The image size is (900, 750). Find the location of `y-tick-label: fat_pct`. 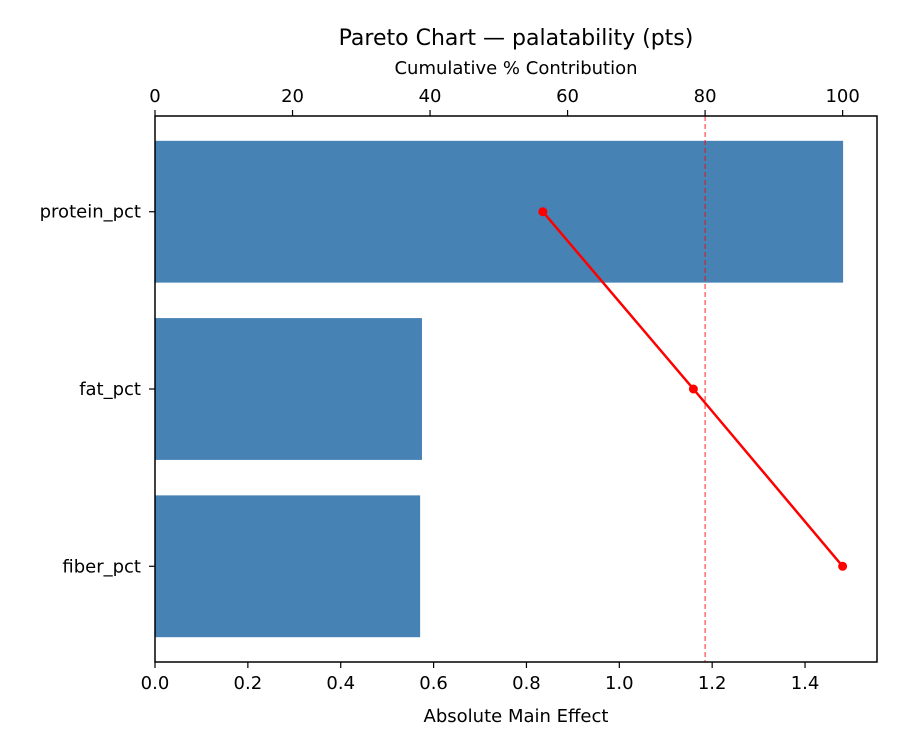

y-tick-label: fat_pct is located at coordinates (110, 389).